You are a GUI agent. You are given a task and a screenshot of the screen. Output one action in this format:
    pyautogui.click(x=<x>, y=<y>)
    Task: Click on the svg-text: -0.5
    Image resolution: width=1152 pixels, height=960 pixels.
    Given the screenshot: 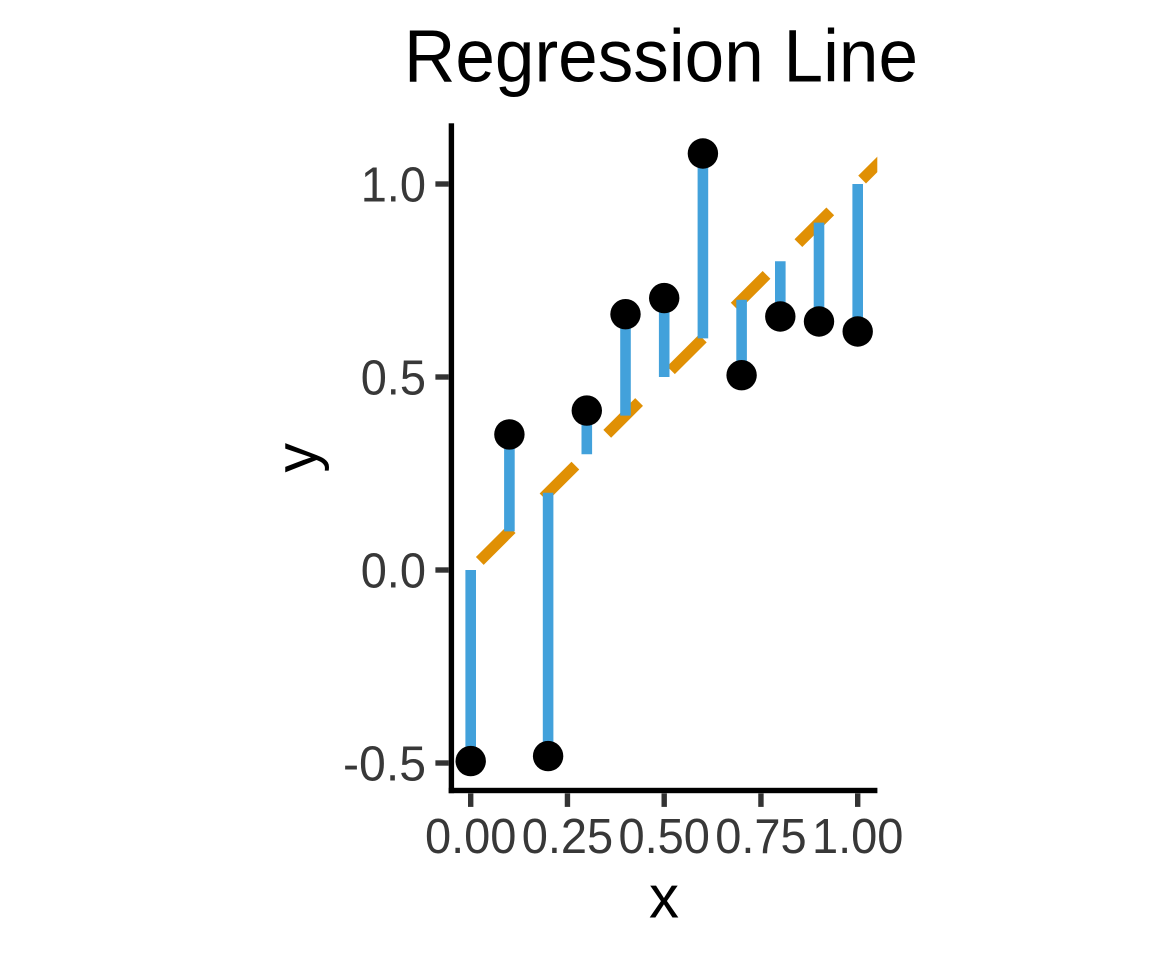 What is the action you would take?
    pyautogui.click(x=384, y=765)
    